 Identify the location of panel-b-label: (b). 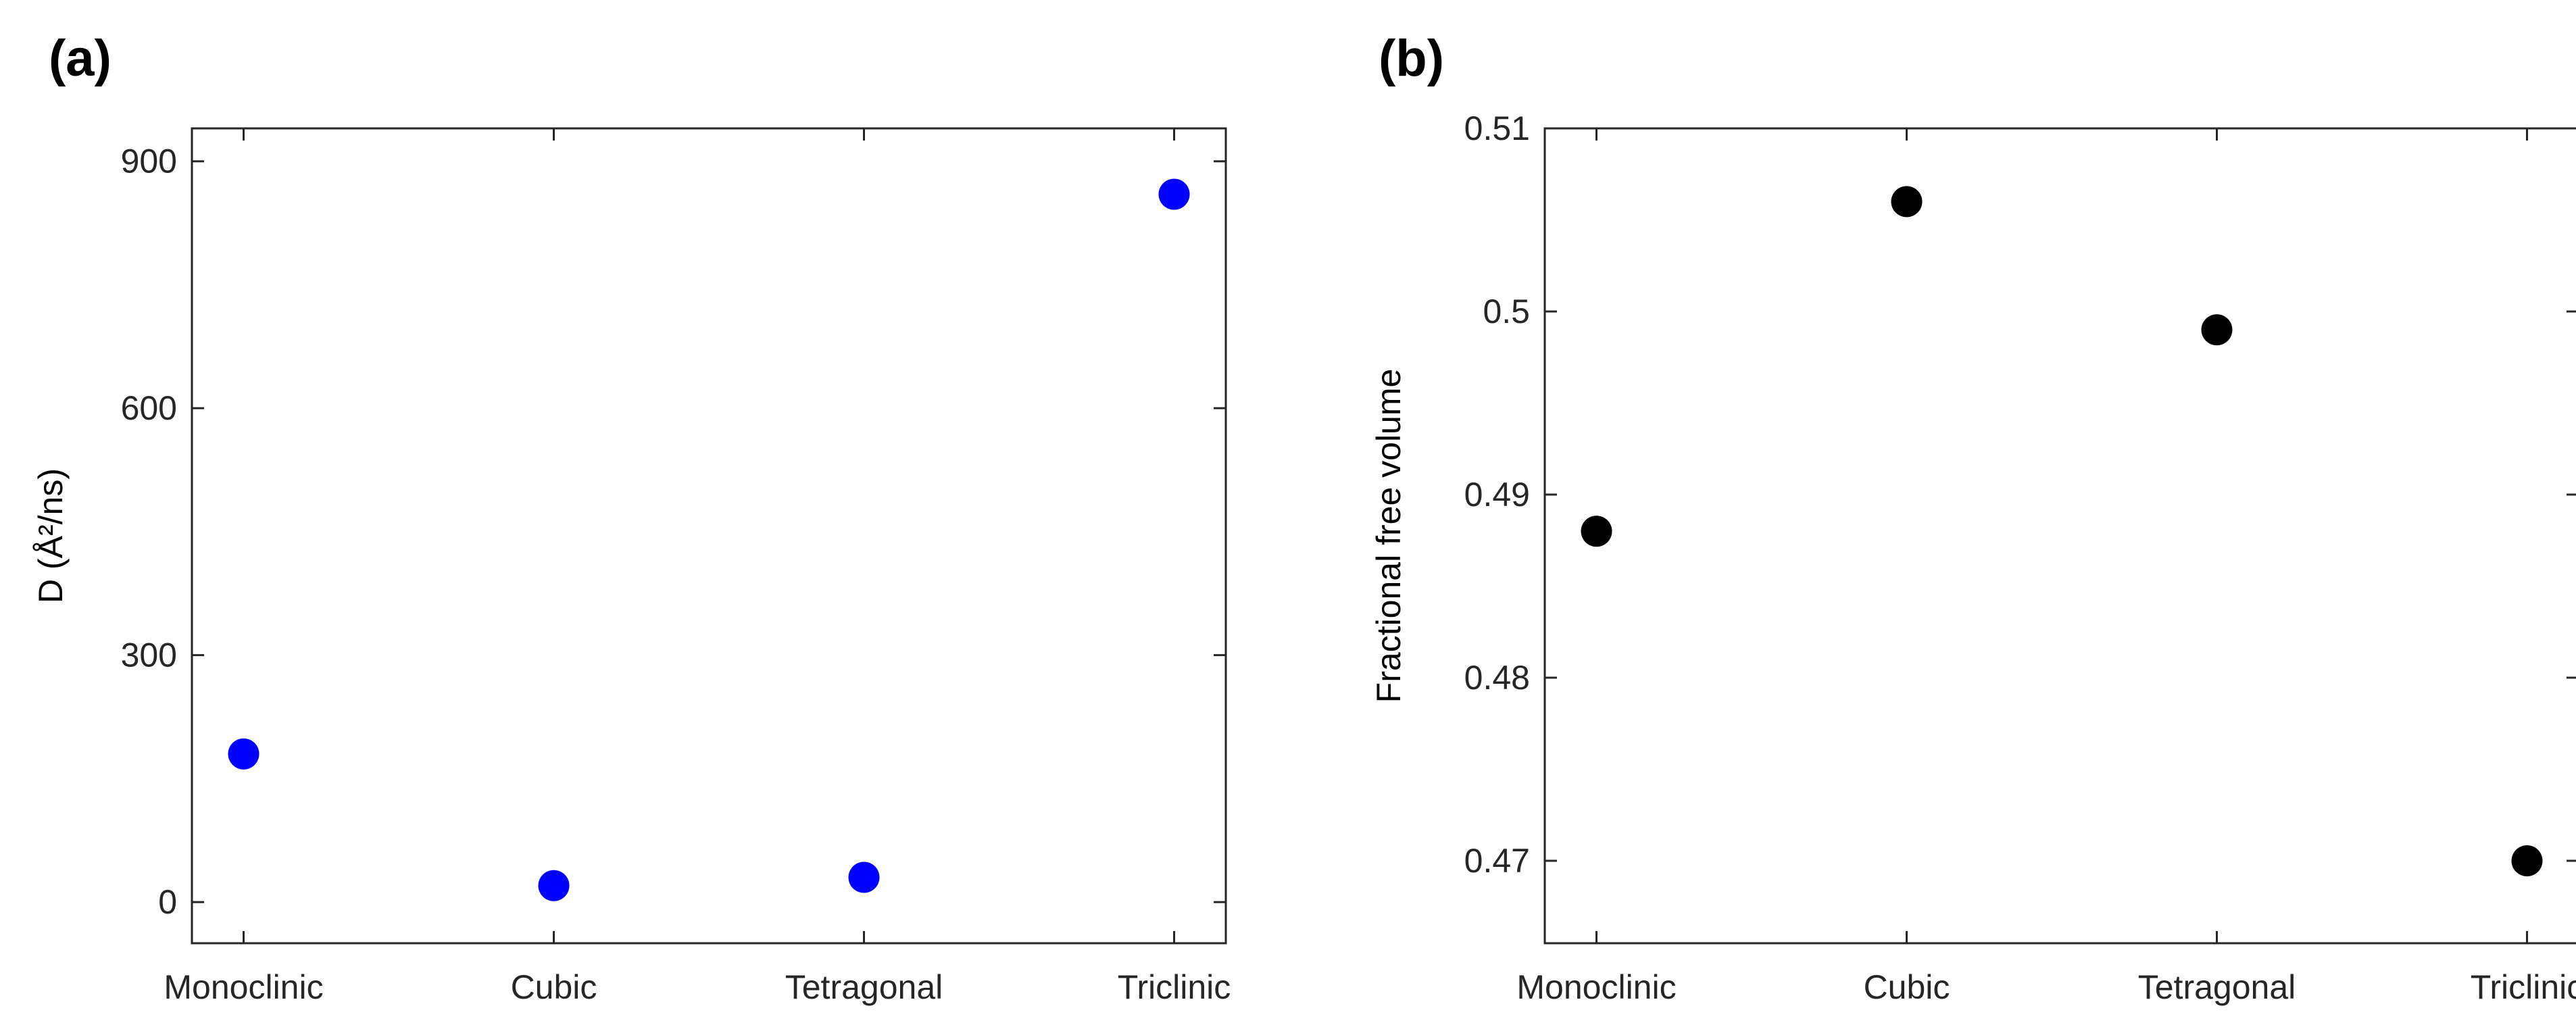
(1412, 58).